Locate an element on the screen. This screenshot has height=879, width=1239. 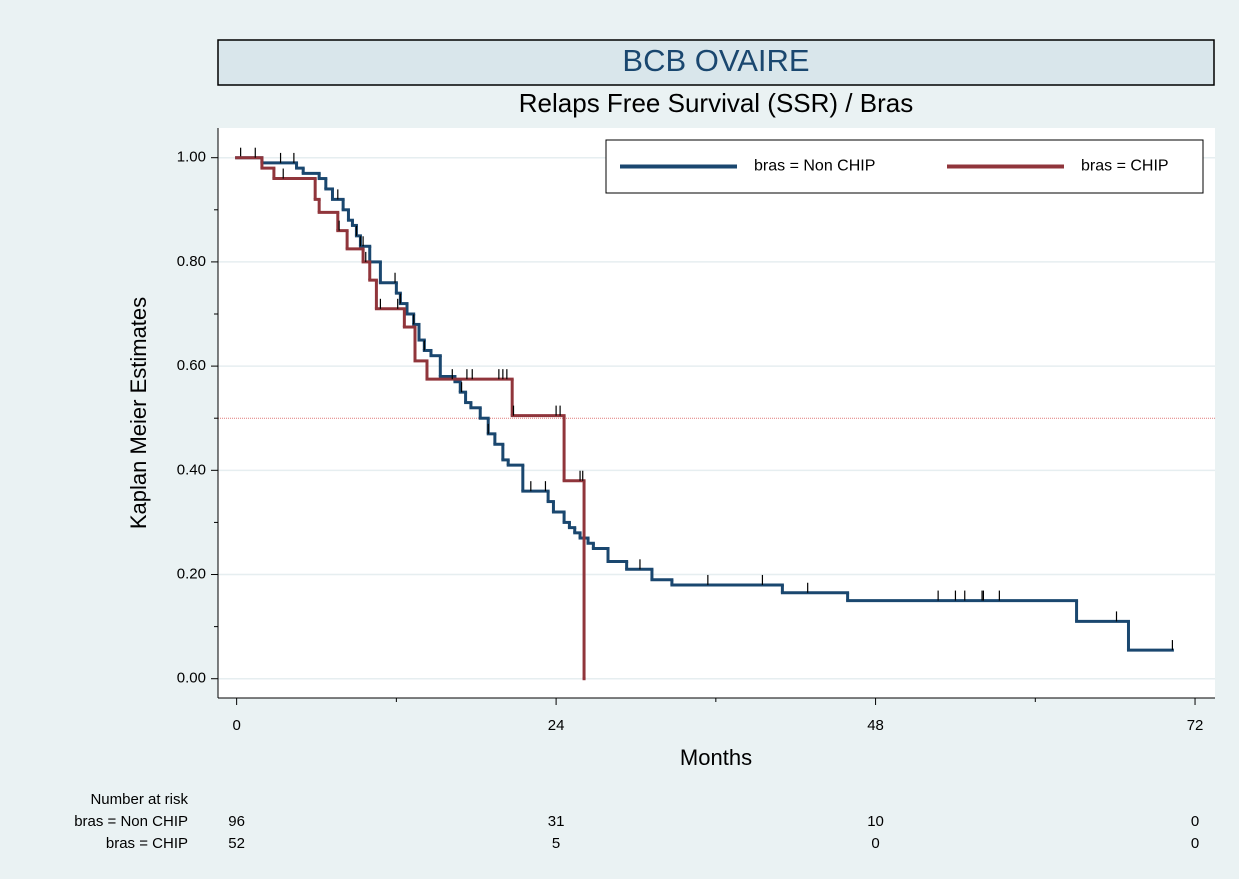
y-tick-label: 0.20 is located at coordinates (191, 573).